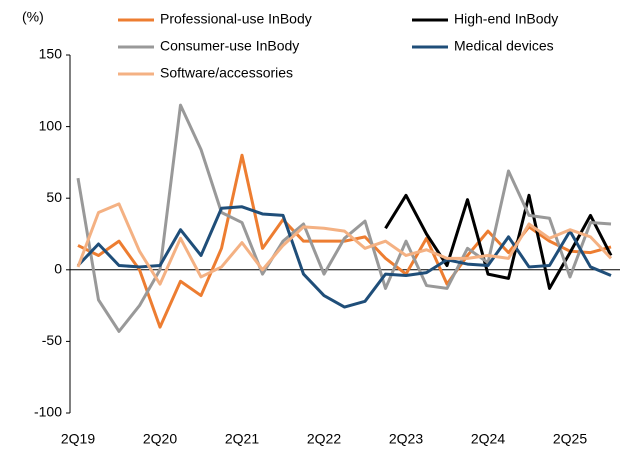 The height and width of the screenshot is (452, 629). Describe the element at coordinates (54, 197) in the screenshot. I see `y-tick-label: 50` at that location.